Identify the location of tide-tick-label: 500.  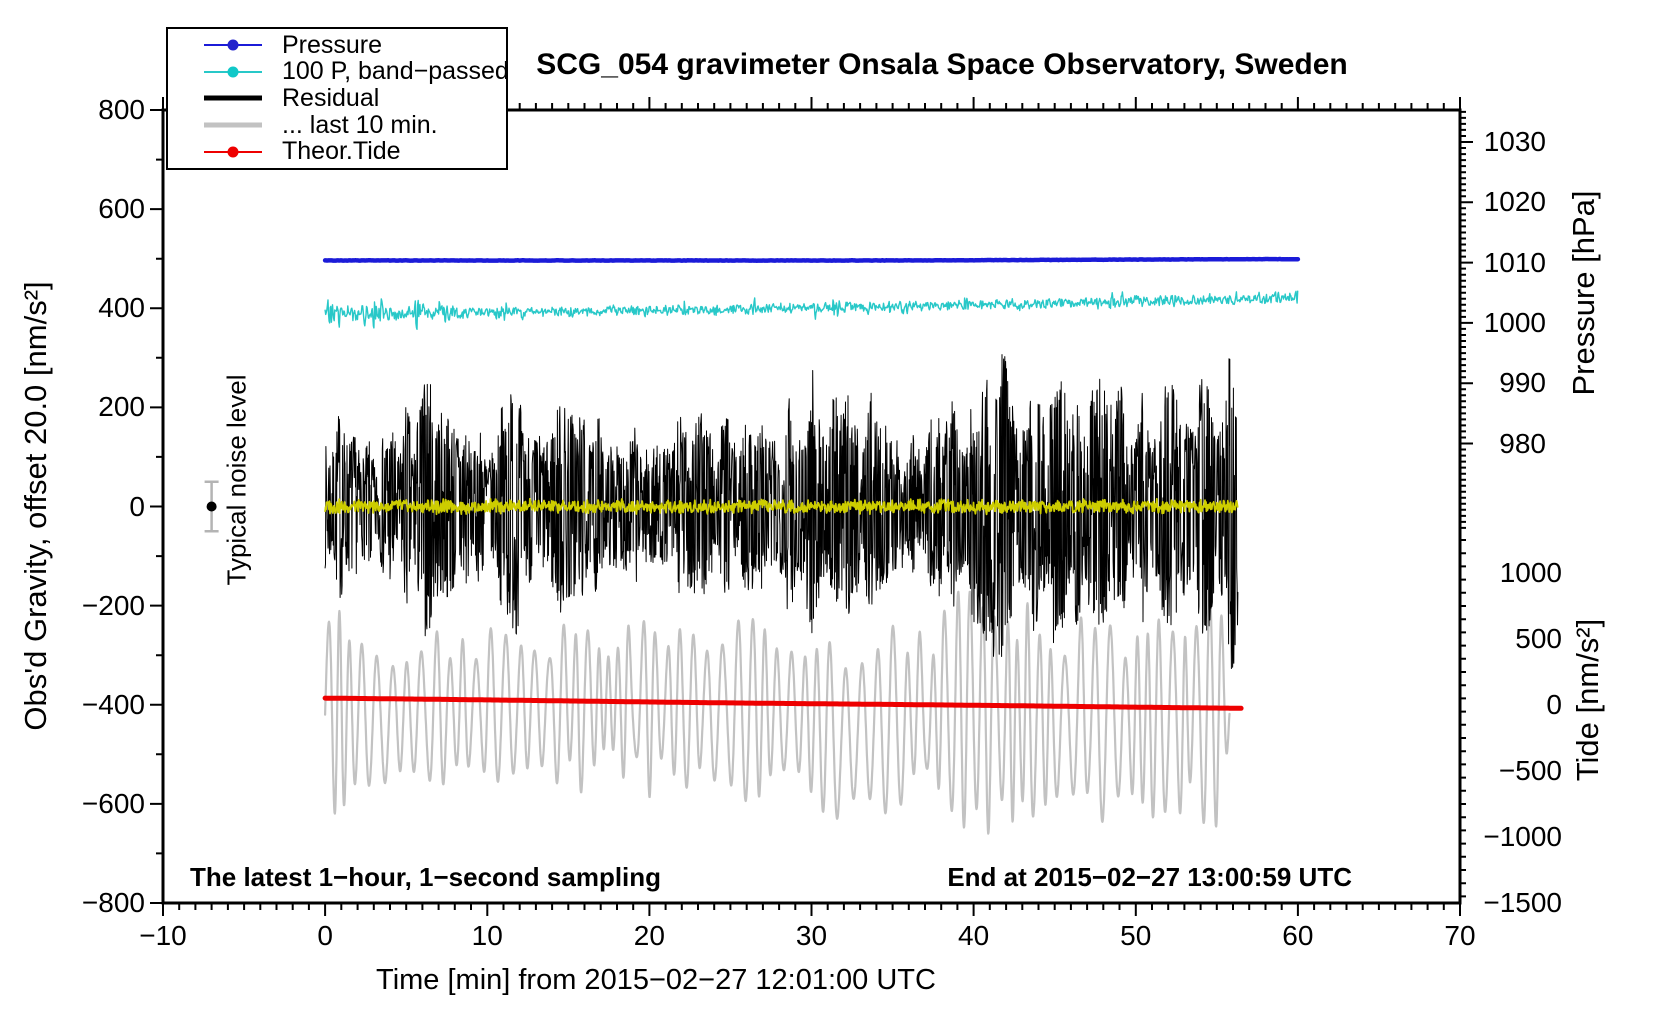
(1538, 638).